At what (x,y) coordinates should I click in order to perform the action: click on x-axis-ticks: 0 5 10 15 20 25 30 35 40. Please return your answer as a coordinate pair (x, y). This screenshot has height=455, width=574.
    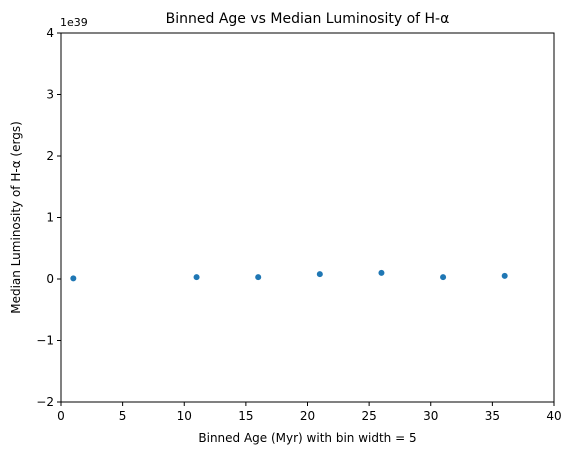
    Looking at the image, I should click on (309, 412).